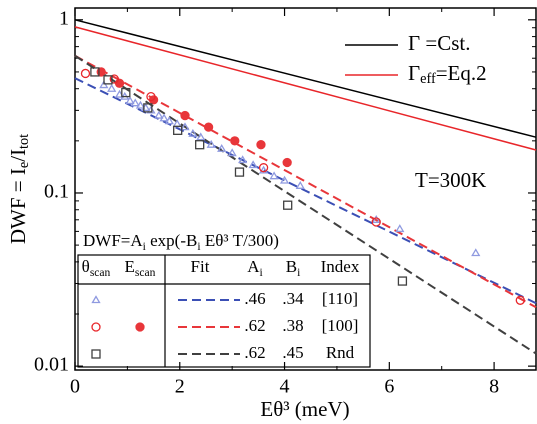  I want to click on legend-label-part: Γ, so click(414, 73).